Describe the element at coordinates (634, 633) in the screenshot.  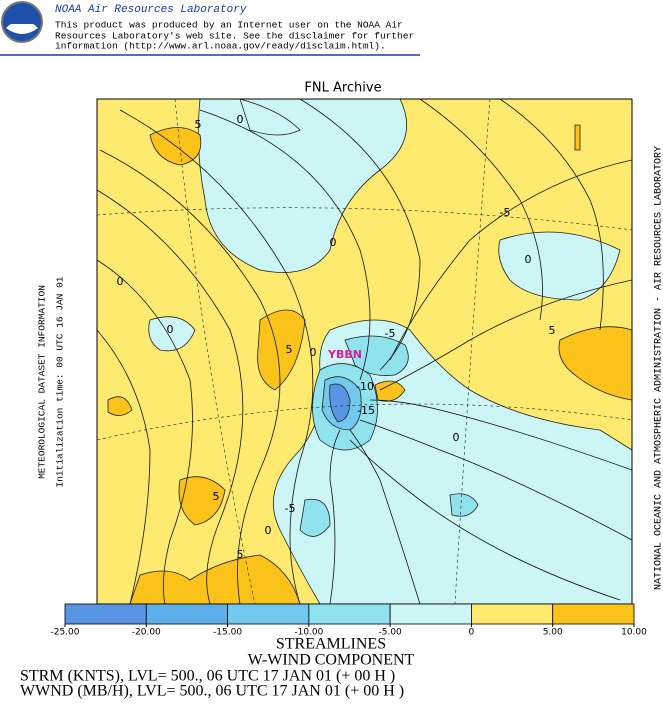
I see `colorbar-tick-label: 10.00` at that location.